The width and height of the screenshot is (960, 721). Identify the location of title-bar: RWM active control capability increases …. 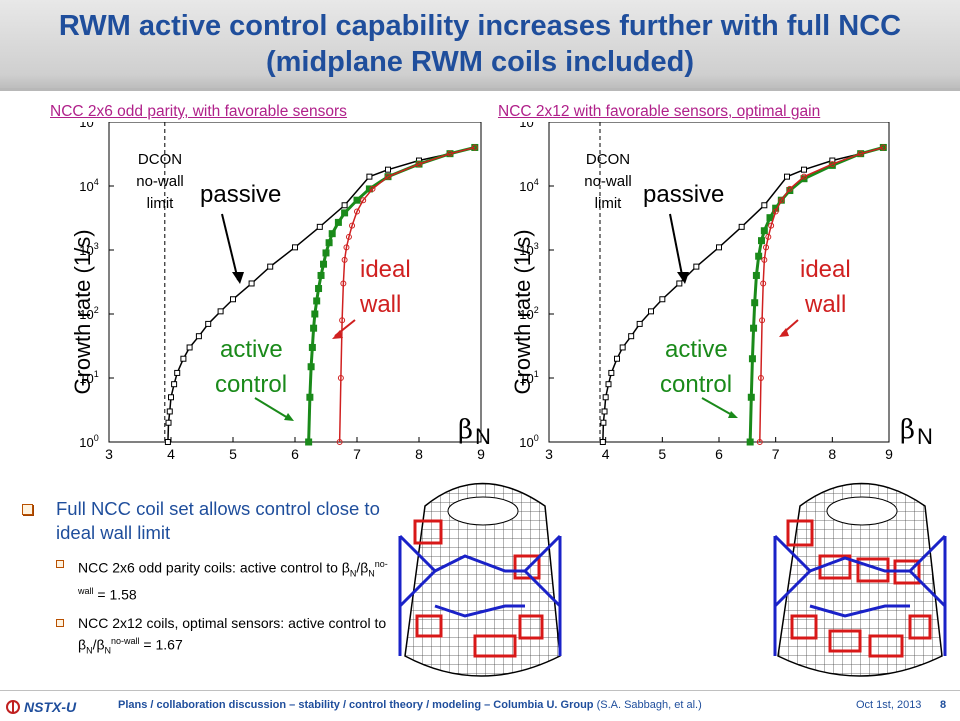
(480, 45).